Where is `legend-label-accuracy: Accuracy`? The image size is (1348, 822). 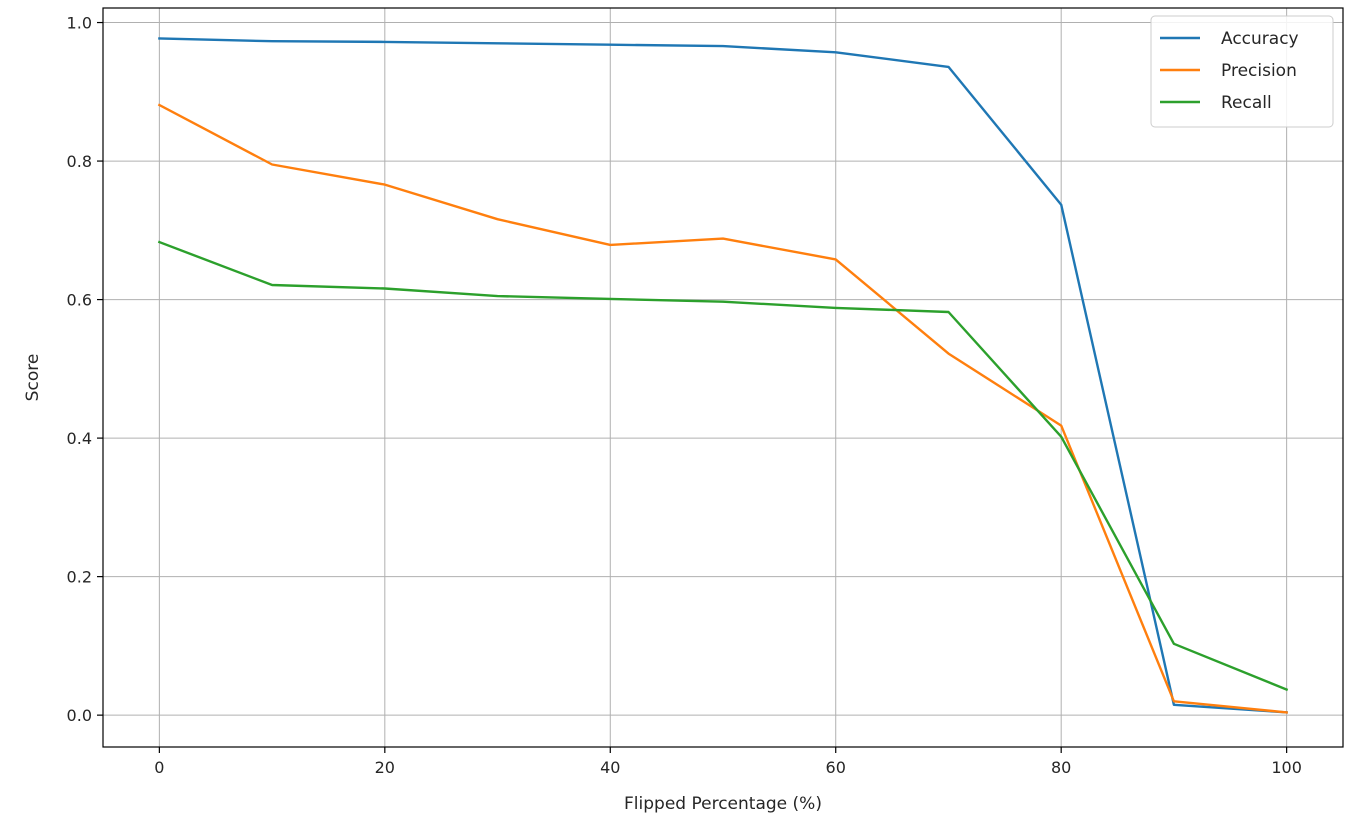
legend-label-accuracy: Accuracy is located at coordinates (1260, 39).